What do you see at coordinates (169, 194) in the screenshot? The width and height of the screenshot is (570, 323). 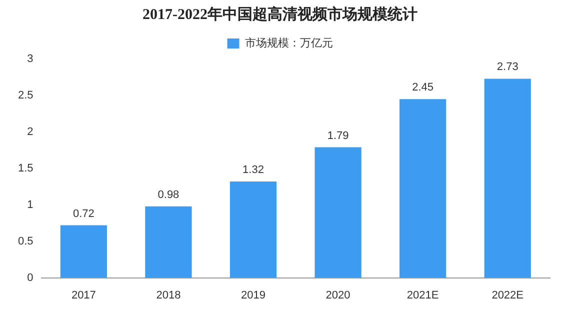 I see `data-label: 0.98` at bounding box center [169, 194].